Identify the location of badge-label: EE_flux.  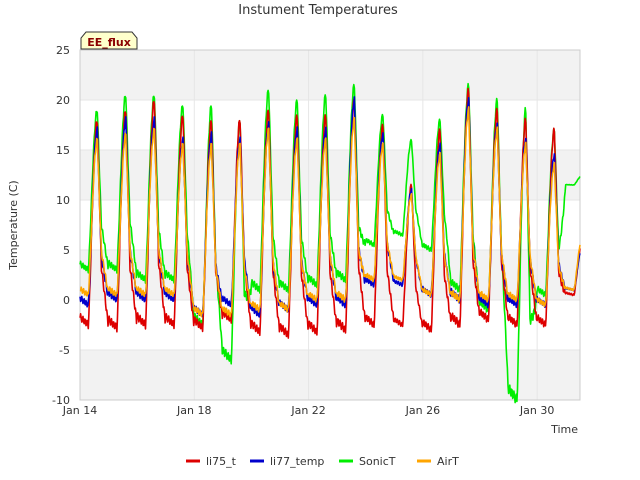
(109, 42).